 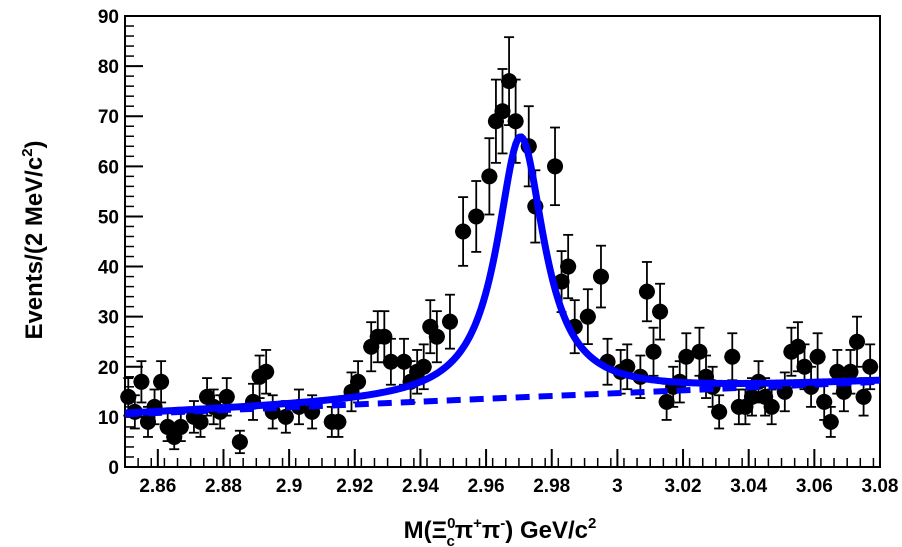 What do you see at coordinates (108, 268) in the screenshot?
I see `y-tick-label: 40` at bounding box center [108, 268].